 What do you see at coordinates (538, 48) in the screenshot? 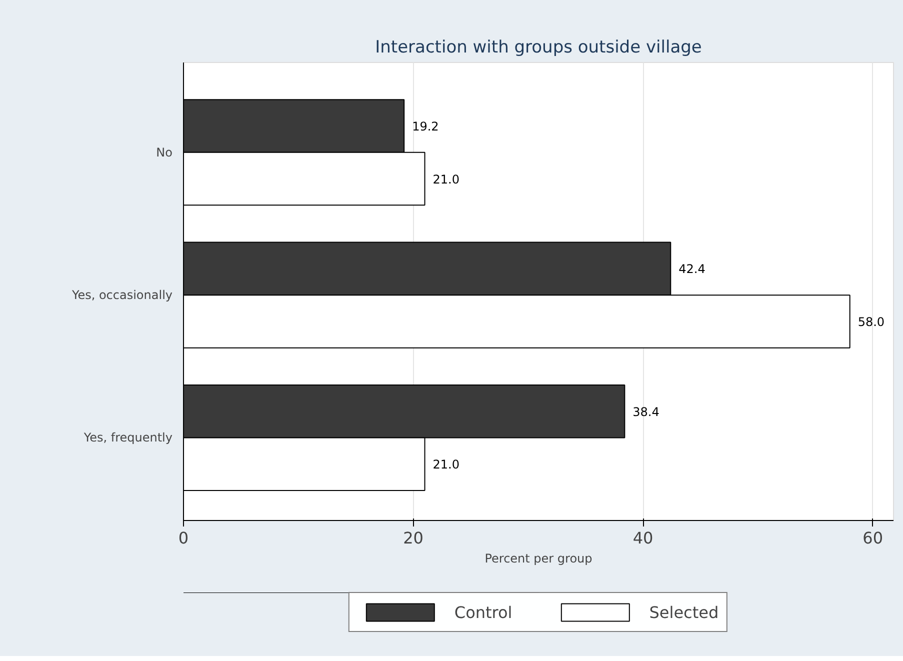
I see `chart-title: Interaction with groups outside village` at bounding box center [538, 48].